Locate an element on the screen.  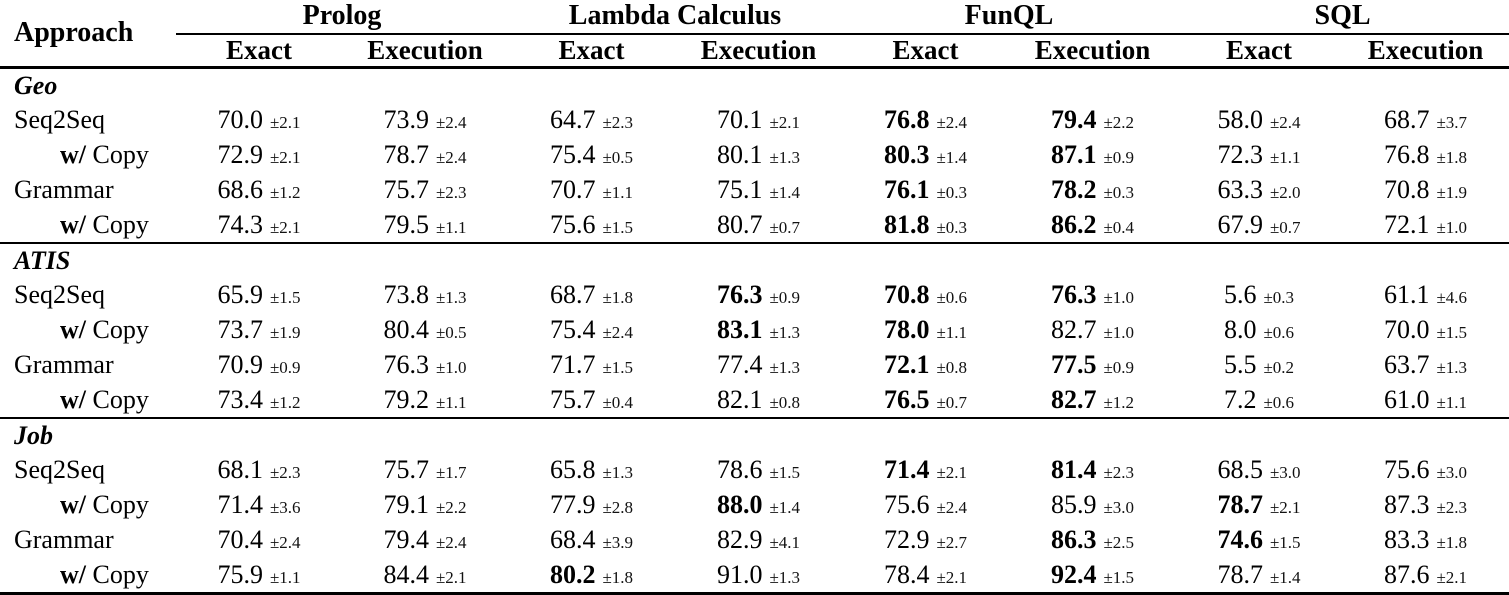
metric-stddev: ±1.2 is located at coordinates (285, 402).